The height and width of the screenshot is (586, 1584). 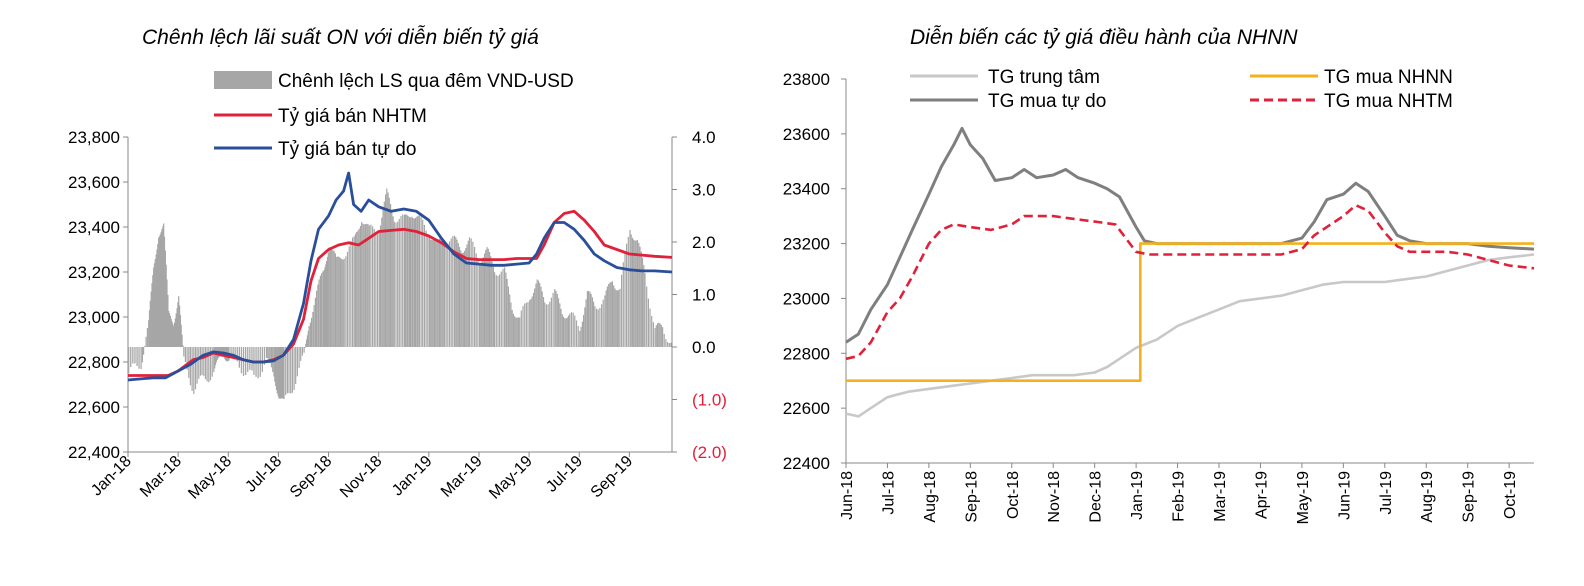 What do you see at coordinates (1013, 495) in the screenshot?
I see `x-axis-tick-label: Oct-18` at bounding box center [1013, 495].